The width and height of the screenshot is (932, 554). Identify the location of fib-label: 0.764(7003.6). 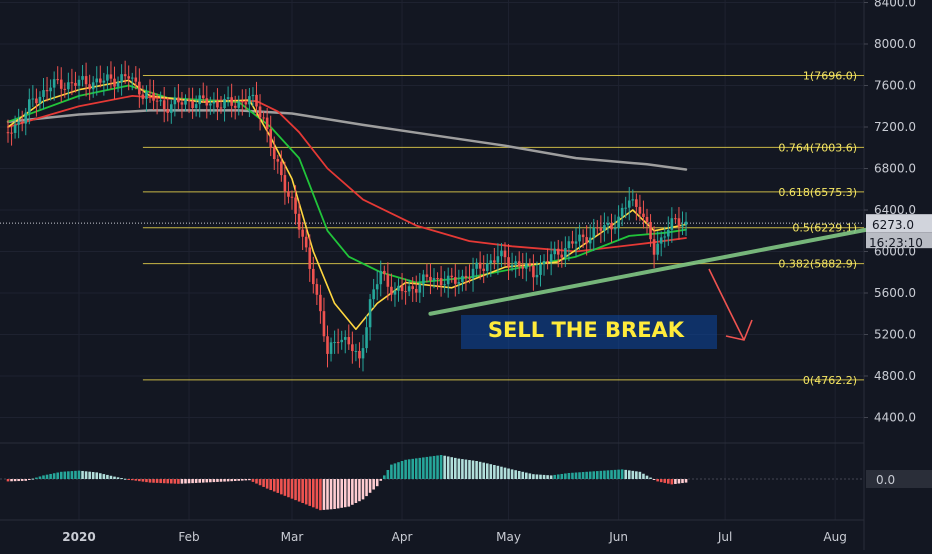
(817, 147).